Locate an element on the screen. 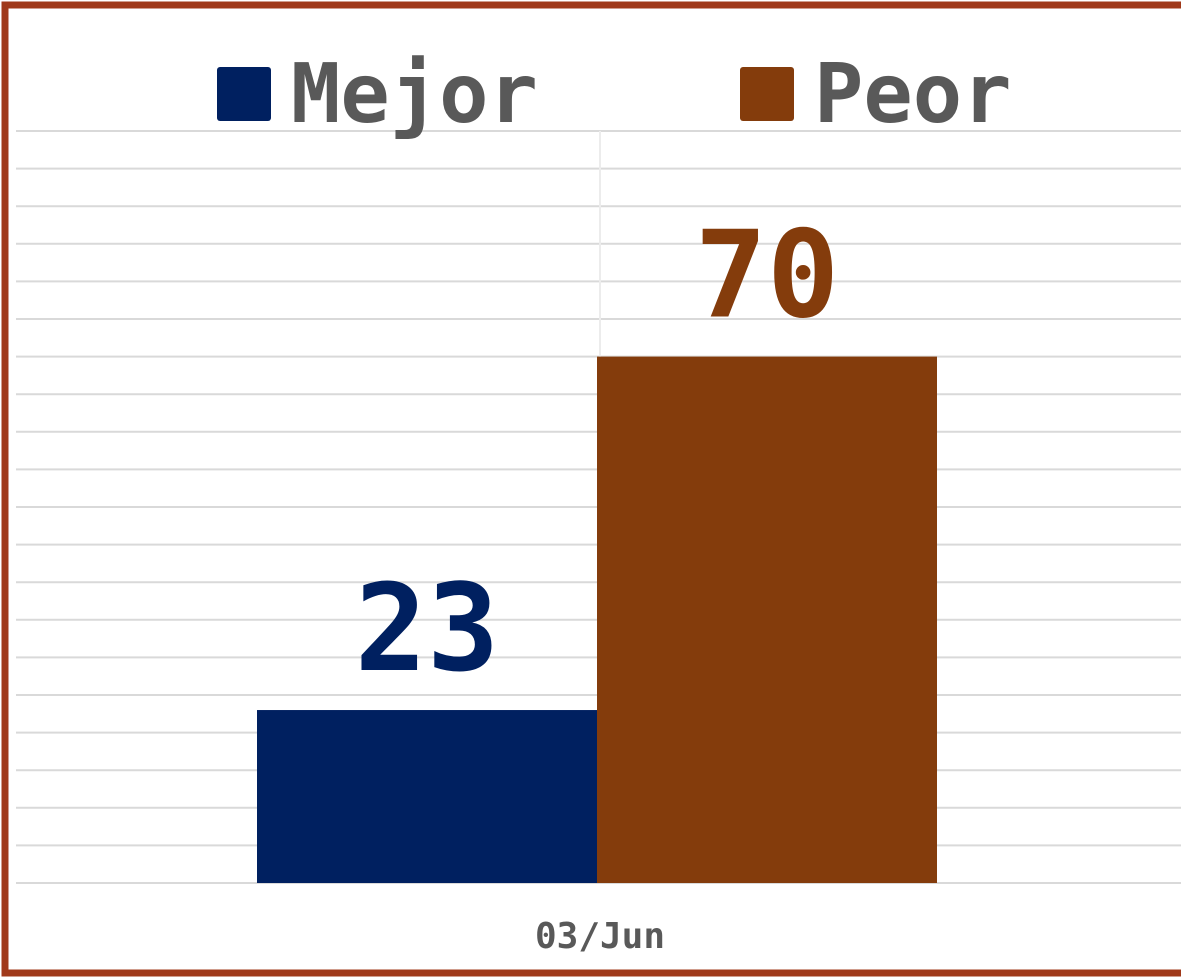  legend-label: Peor is located at coordinates (912, 94).